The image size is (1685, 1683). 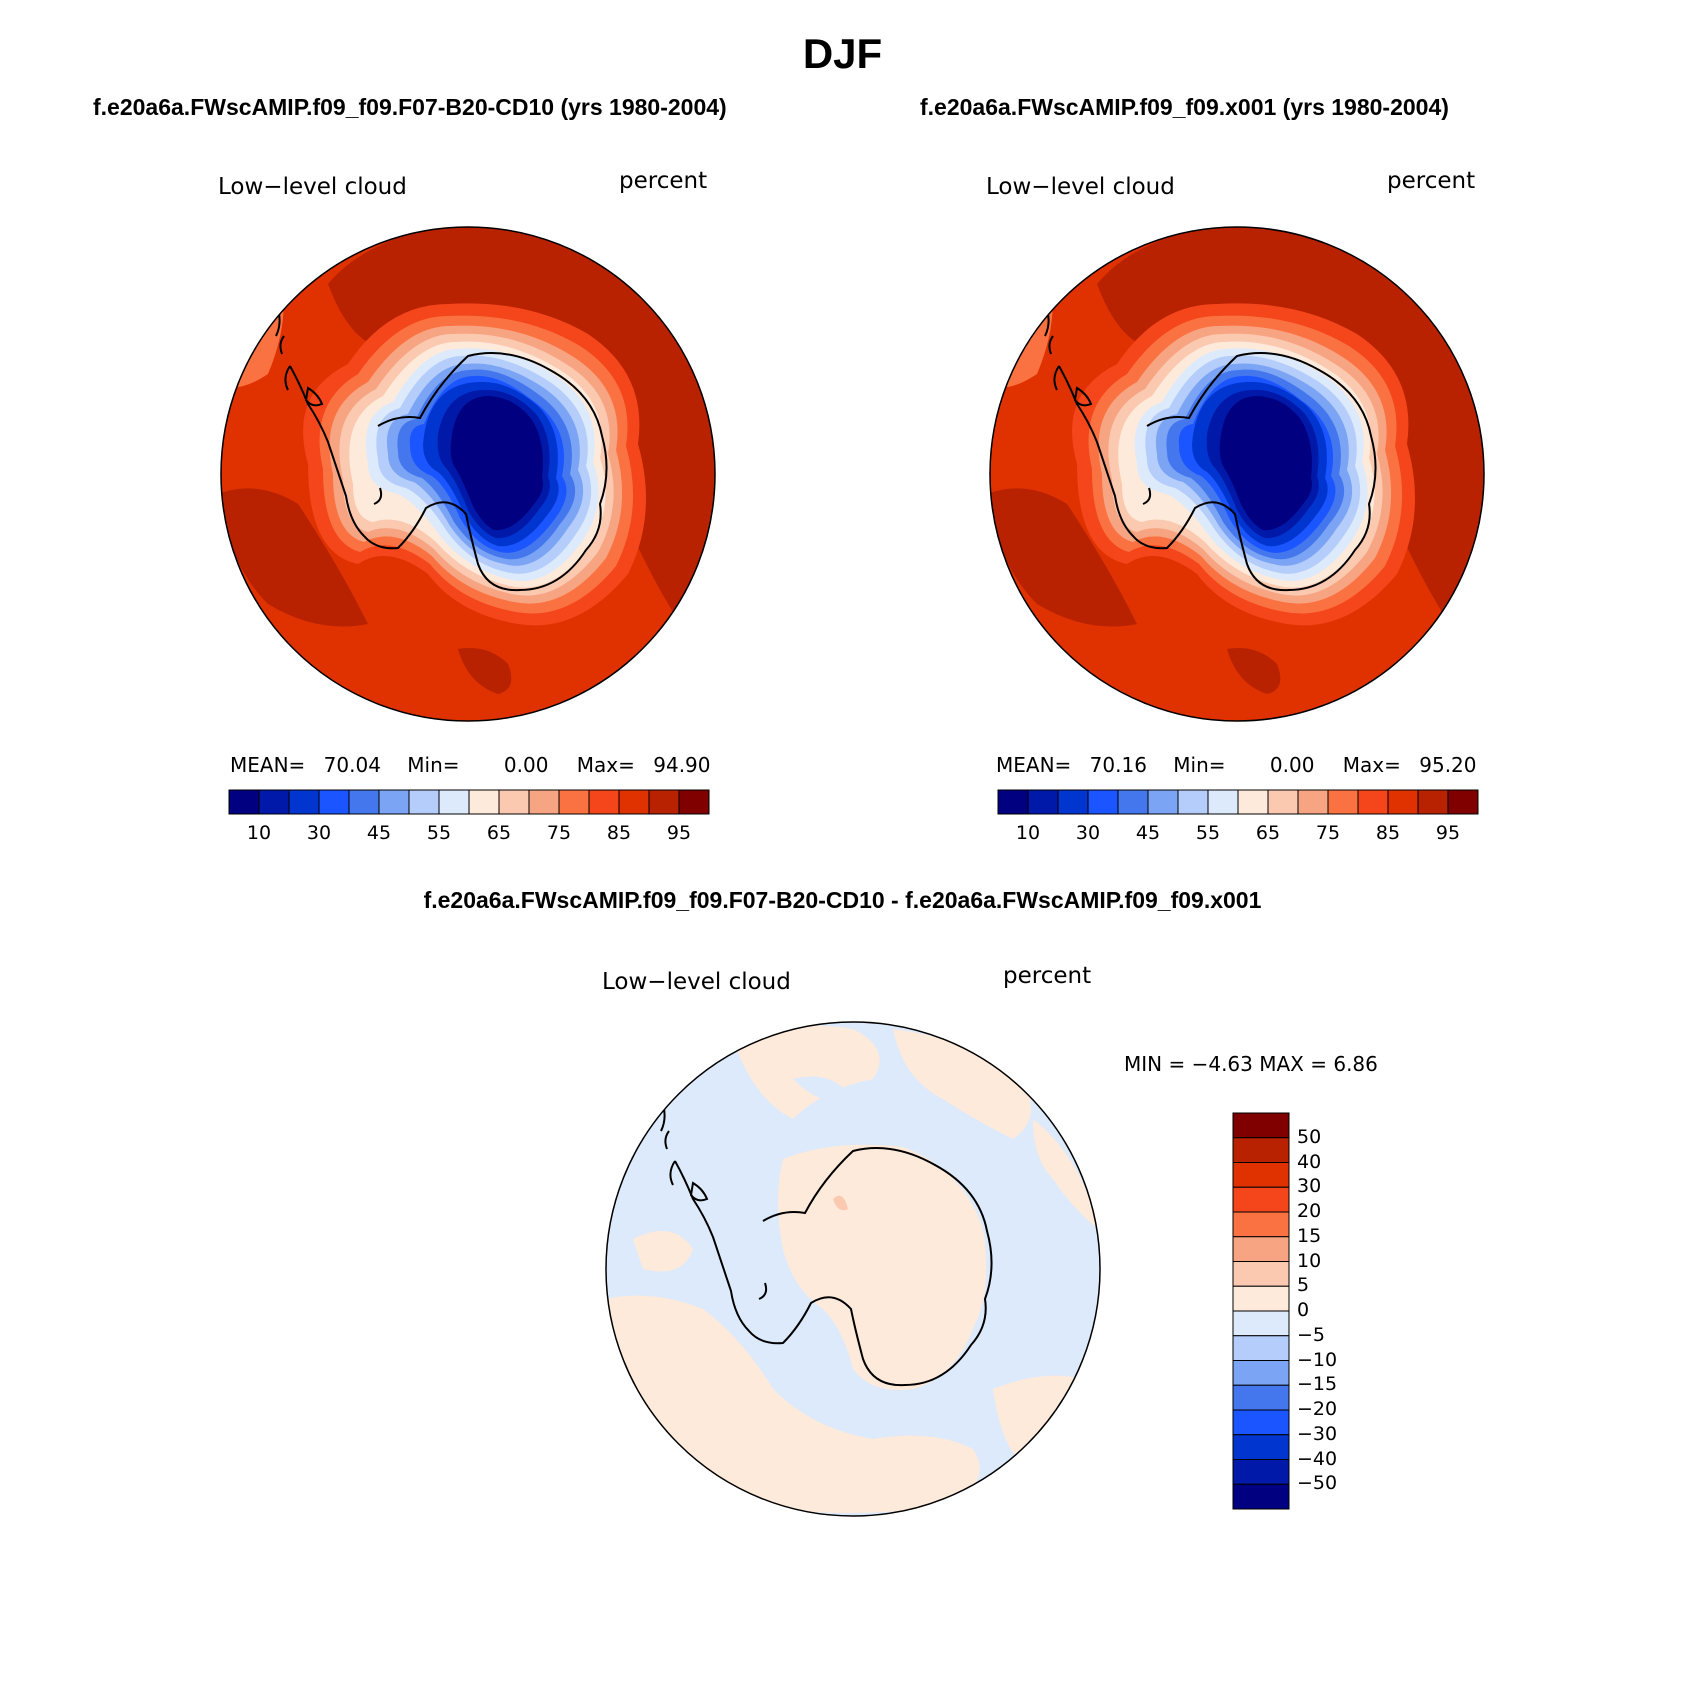 I want to click on diff-stats: MIN = −4.63 MAX = 6.86, so click(x=1251, y=1064).